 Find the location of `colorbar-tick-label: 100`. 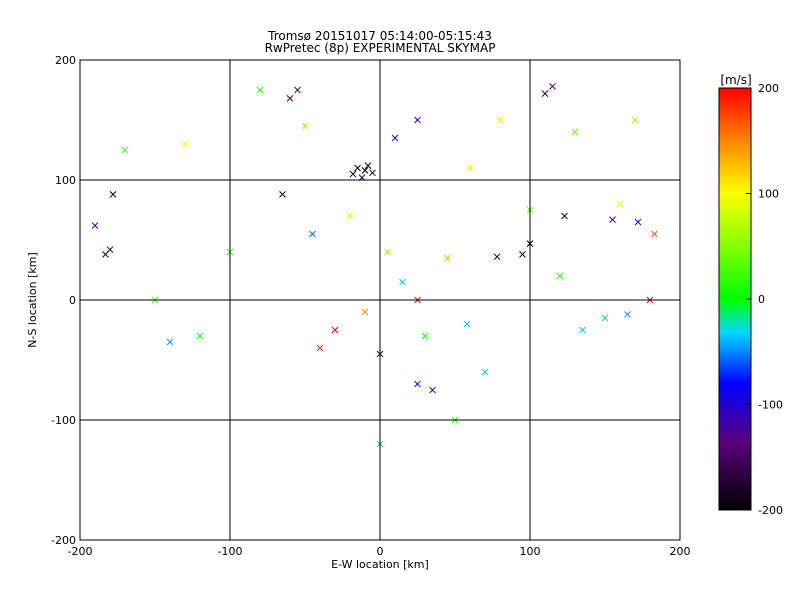

colorbar-tick-label: 100 is located at coordinates (768, 194).